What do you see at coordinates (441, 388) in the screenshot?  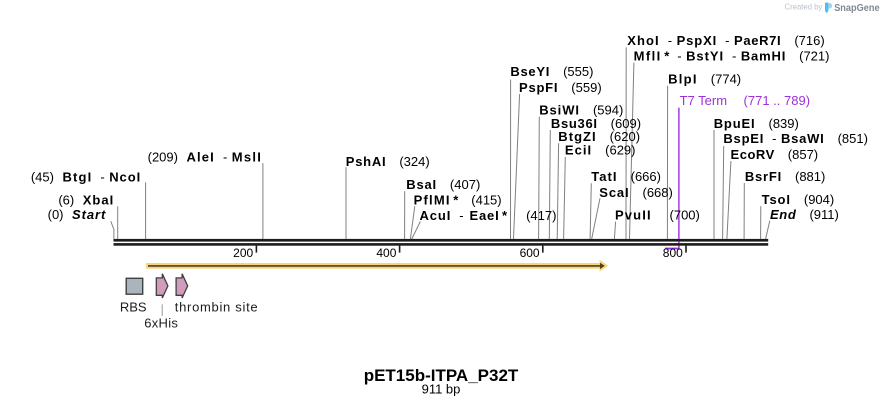 I see `svg-text: 911 bp` at bounding box center [441, 388].